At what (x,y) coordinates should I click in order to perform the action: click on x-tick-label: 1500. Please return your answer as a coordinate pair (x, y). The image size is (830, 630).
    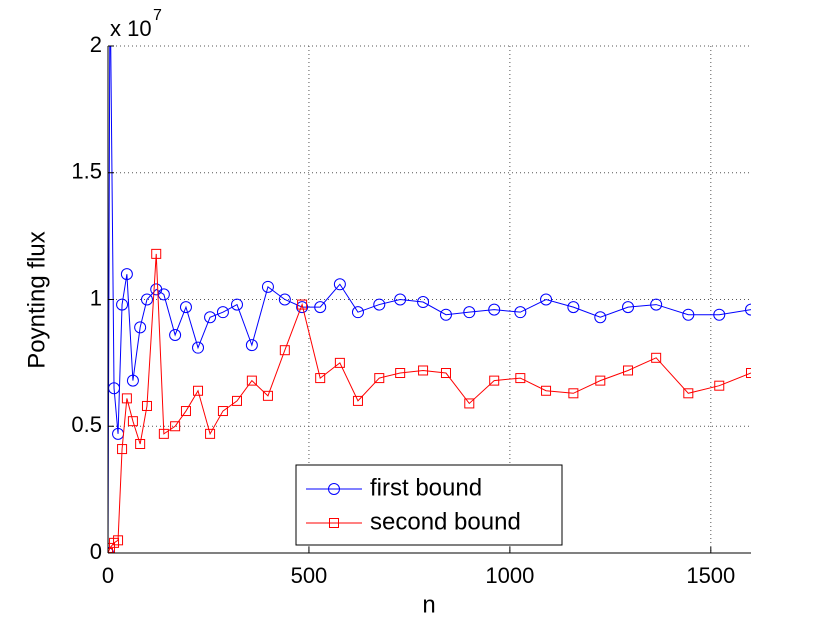
    Looking at the image, I should click on (710, 575).